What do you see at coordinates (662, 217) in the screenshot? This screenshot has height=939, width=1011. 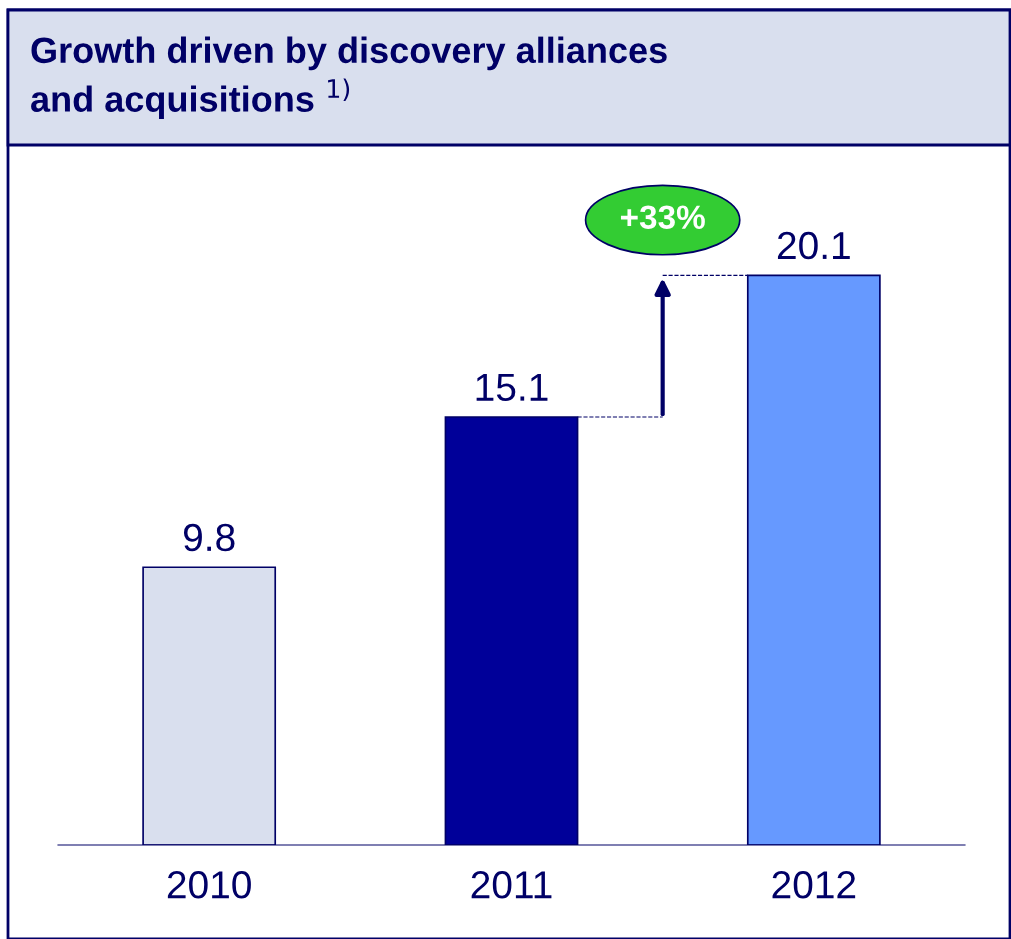 I see `text: +33%` at bounding box center [662, 217].